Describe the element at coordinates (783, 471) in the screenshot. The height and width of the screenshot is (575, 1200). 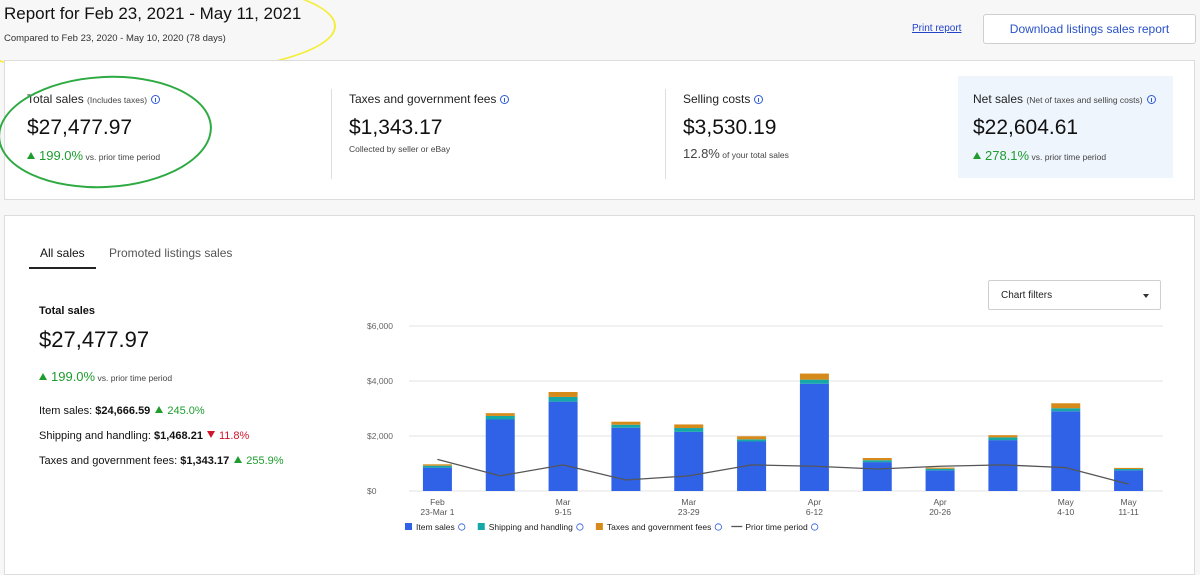
I see `prior-period-line` at that location.